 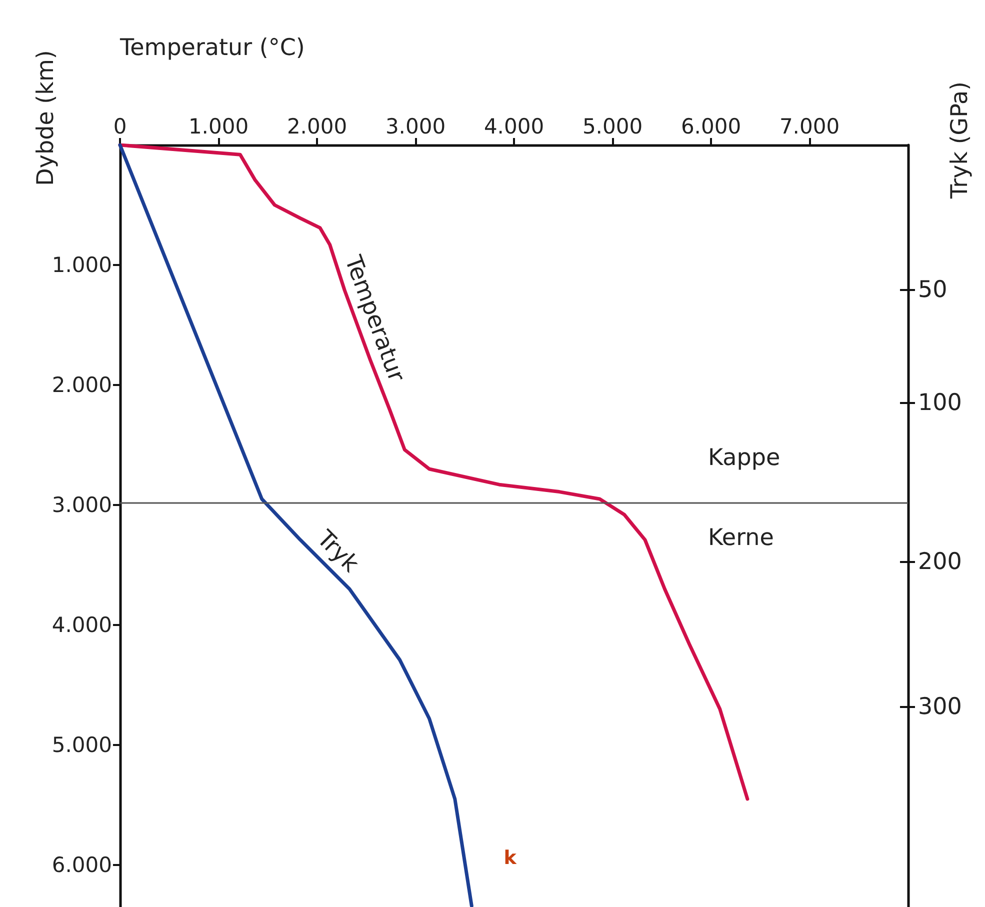 I want to click on x-axis-title: Temperatur (°C), so click(x=212, y=48).